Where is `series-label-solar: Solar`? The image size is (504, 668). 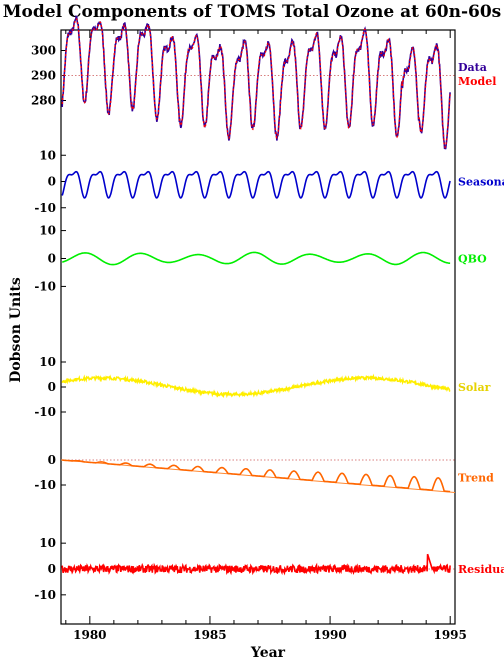 series-label-solar: Solar is located at coordinates (474, 387).